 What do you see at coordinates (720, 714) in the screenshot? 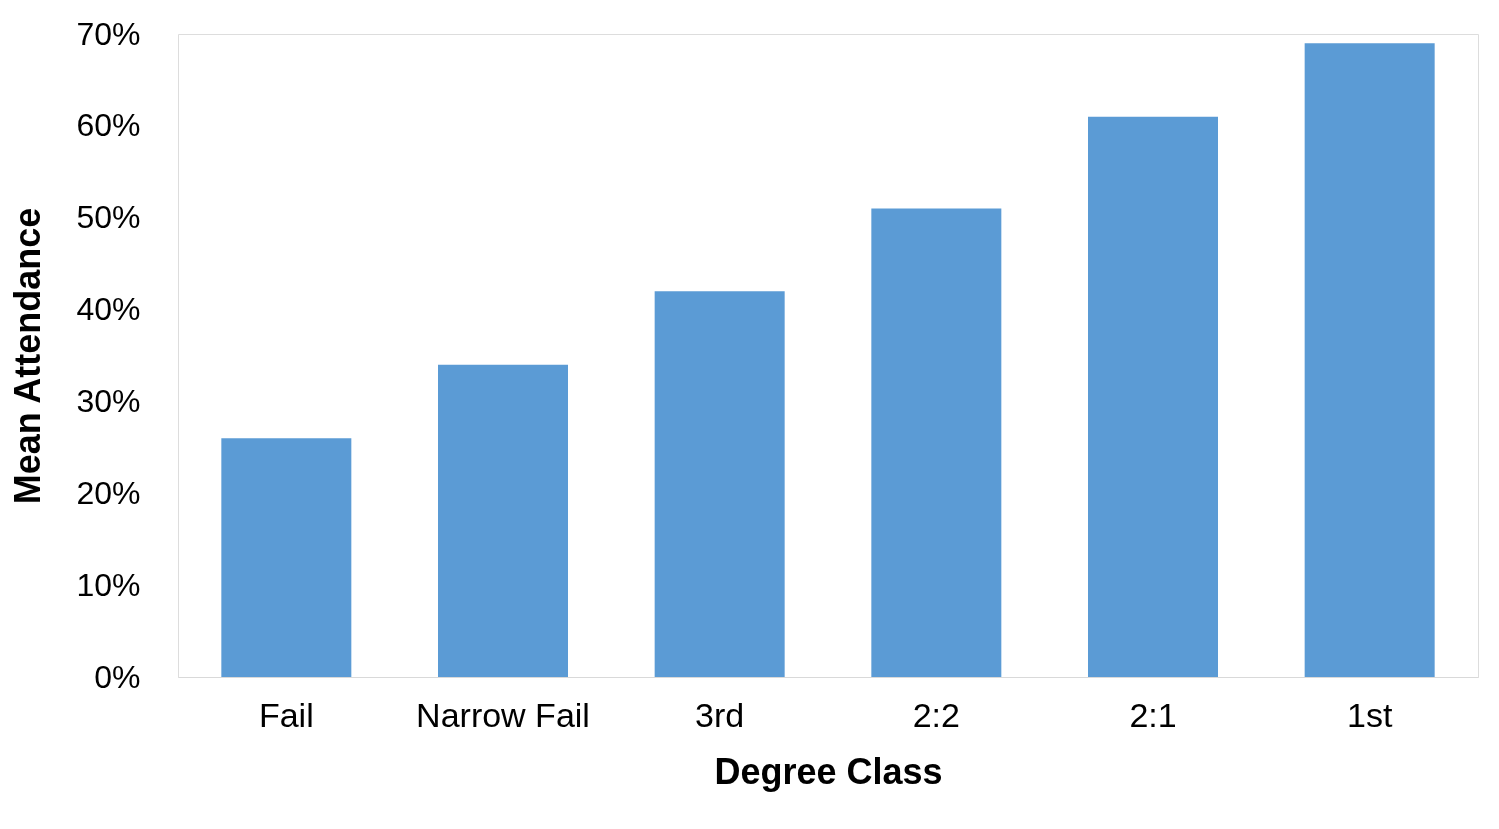
I see `x-tick-label: 3rd` at bounding box center [720, 714].